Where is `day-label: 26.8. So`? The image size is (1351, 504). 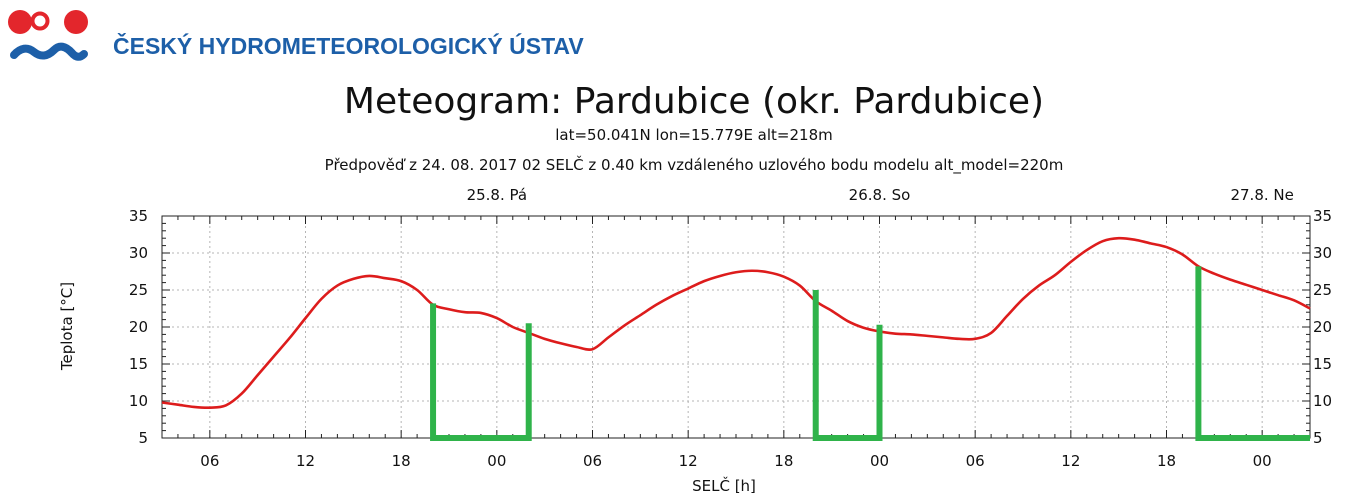 day-label: 26.8. So is located at coordinates (880, 195).